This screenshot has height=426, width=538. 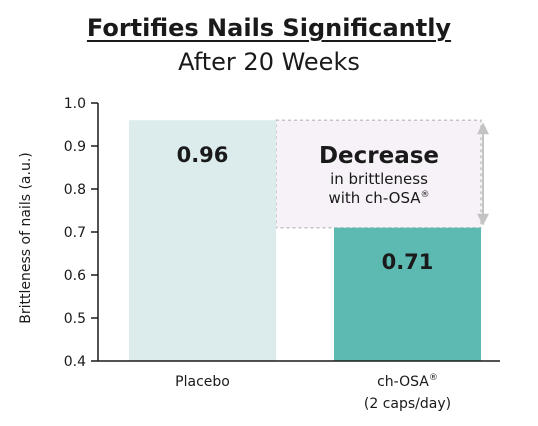 I want to click on annotation-line2: with ch-OSA®, so click(x=378, y=198).